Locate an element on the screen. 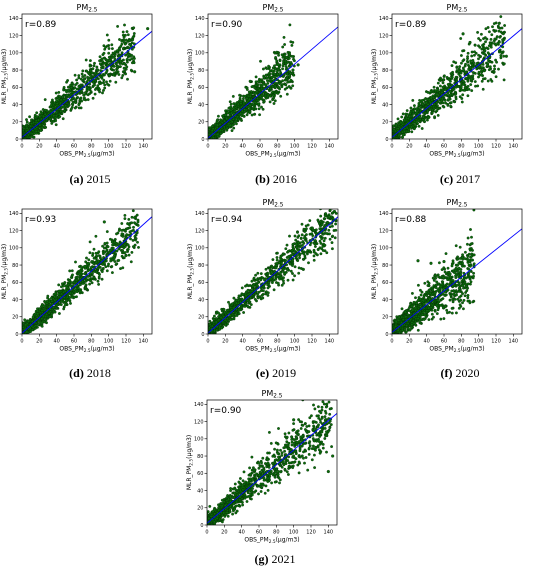 The width and height of the screenshot is (550, 572). x-axis-label: OBS_PM2.5(µg/m3) is located at coordinates (456, 155).